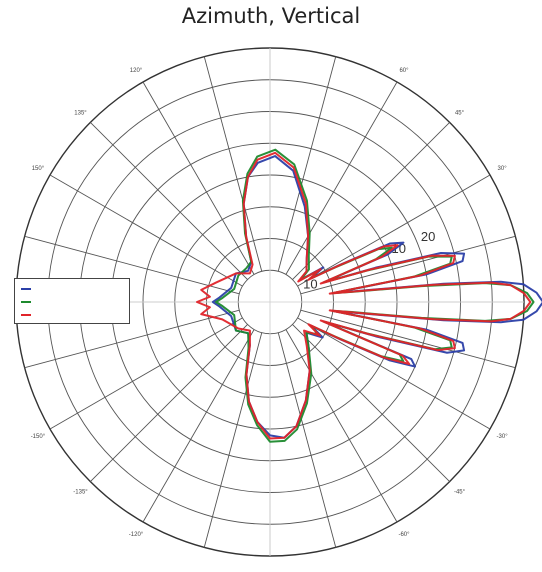  I want to click on radial-tick-label: 10, so click(310, 284).